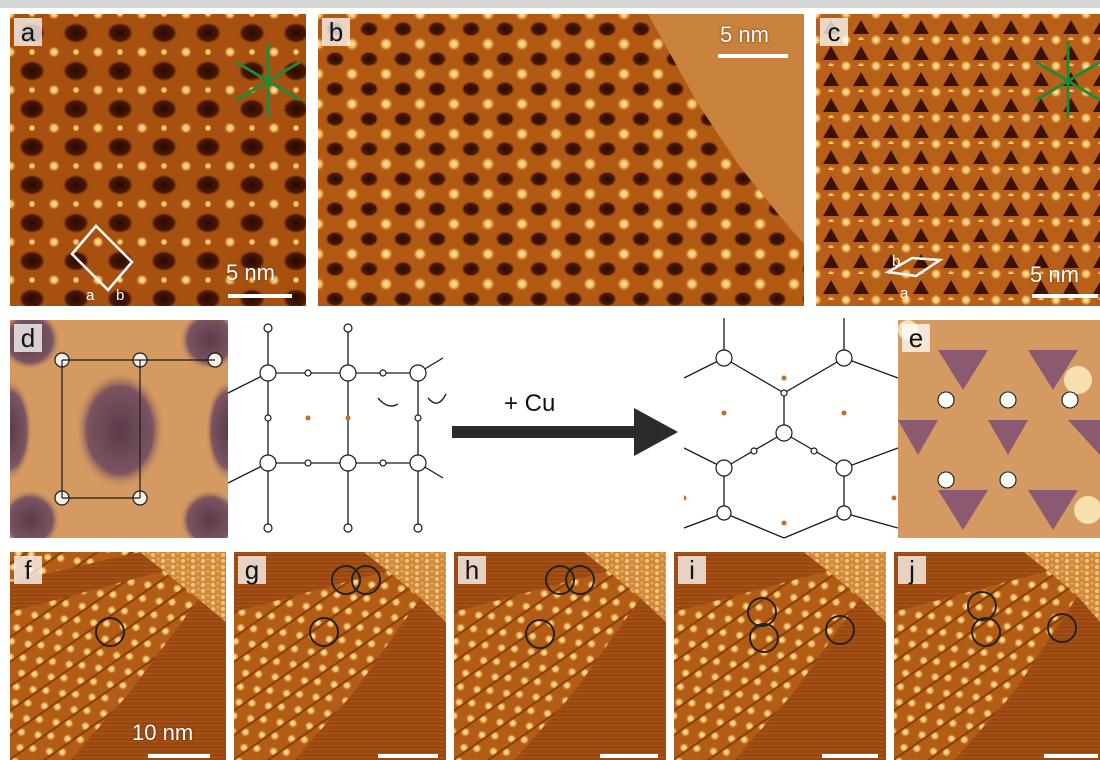  What do you see at coordinates (629, 756) in the screenshot?
I see `scale-bar-h` at bounding box center [629, 756].